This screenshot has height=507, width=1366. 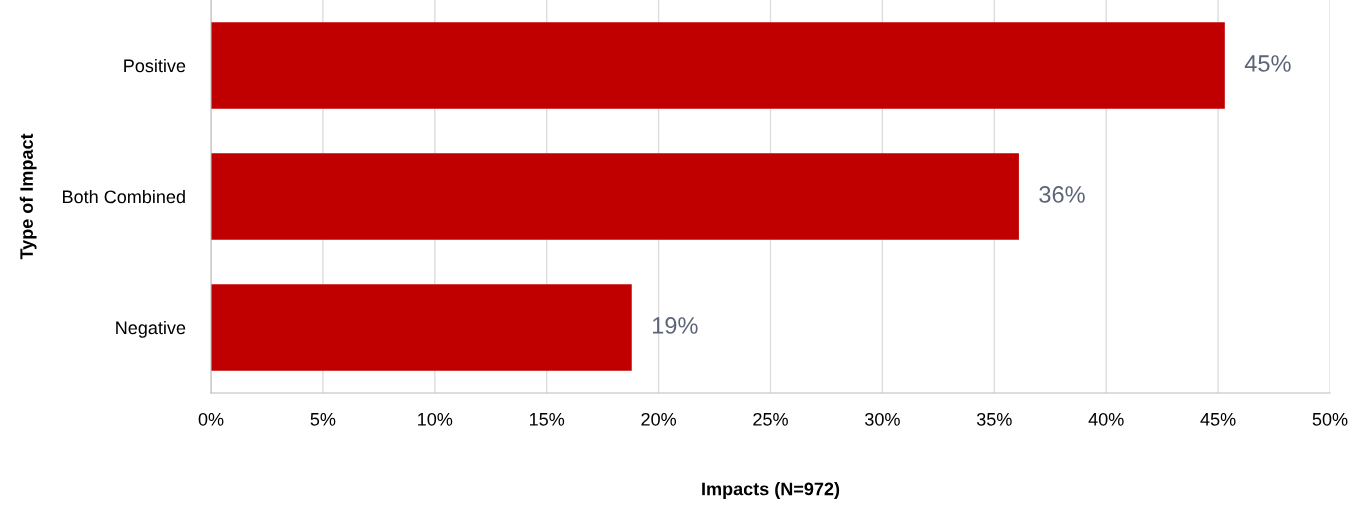 I want to click on x-tick-label: 10%, so click(x=435, y=419).